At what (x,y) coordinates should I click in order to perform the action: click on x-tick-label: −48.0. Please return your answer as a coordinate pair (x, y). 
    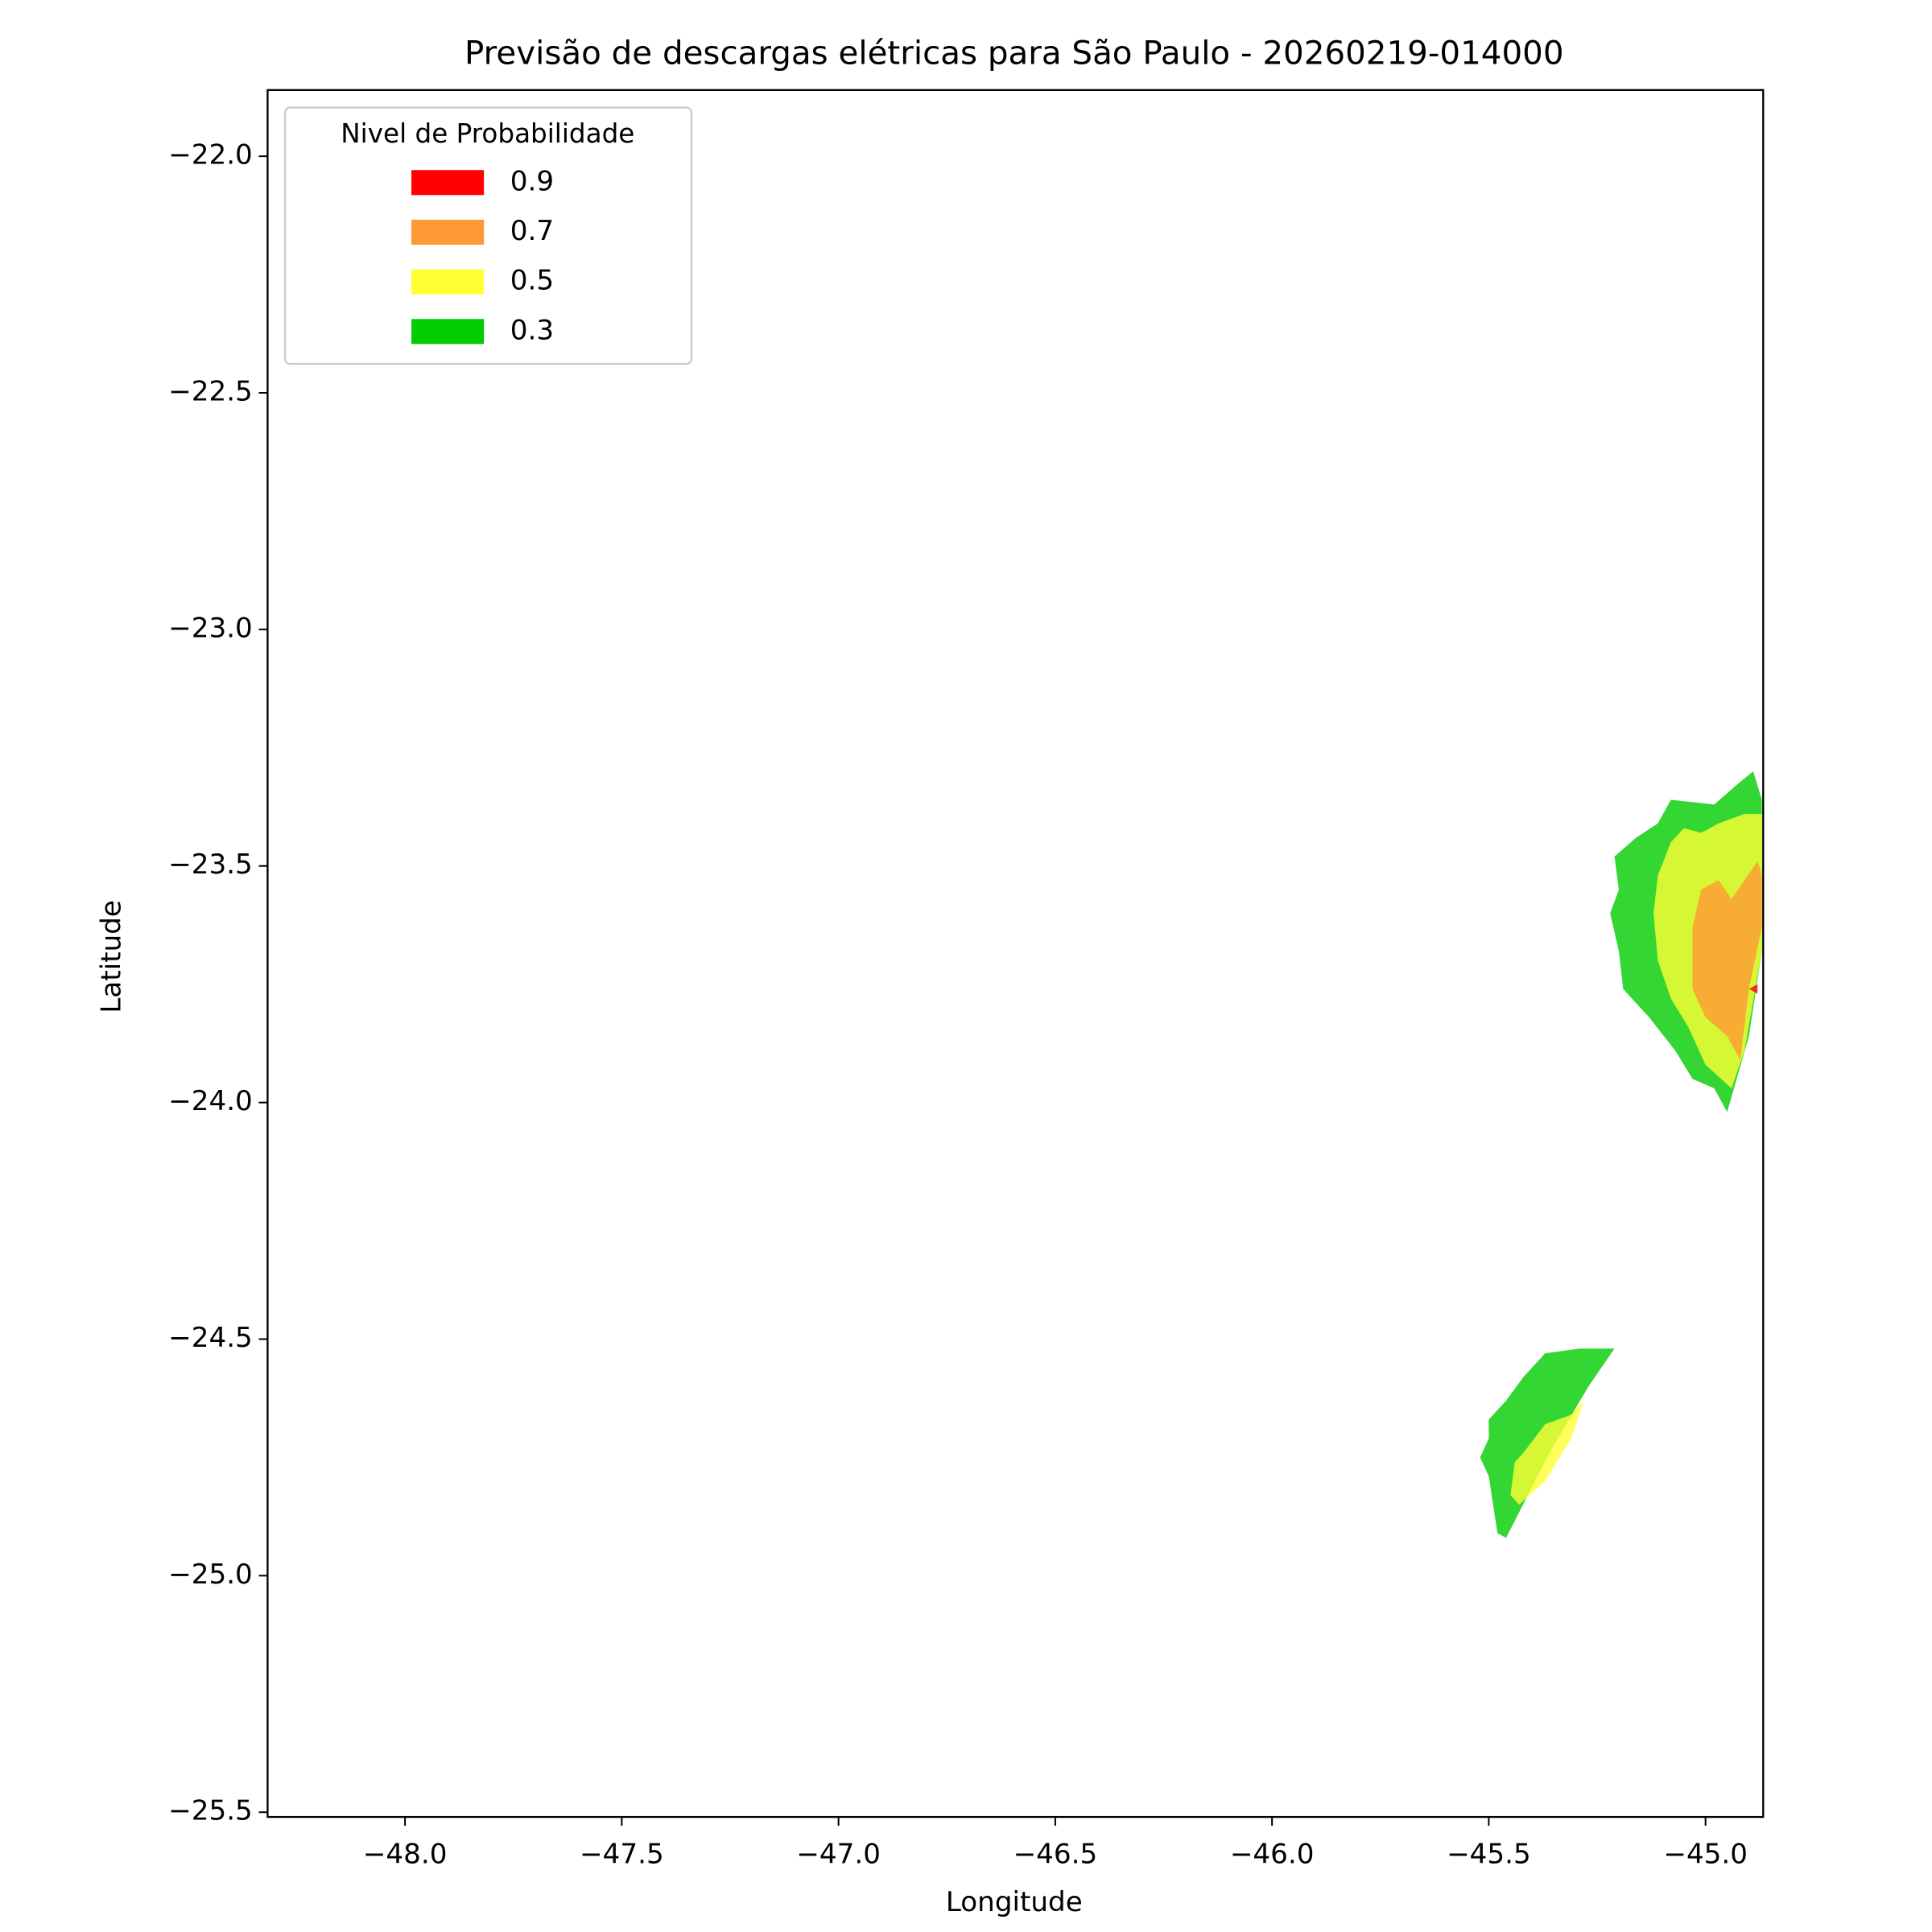
    Looking at the image, I should click on (405, 1855).